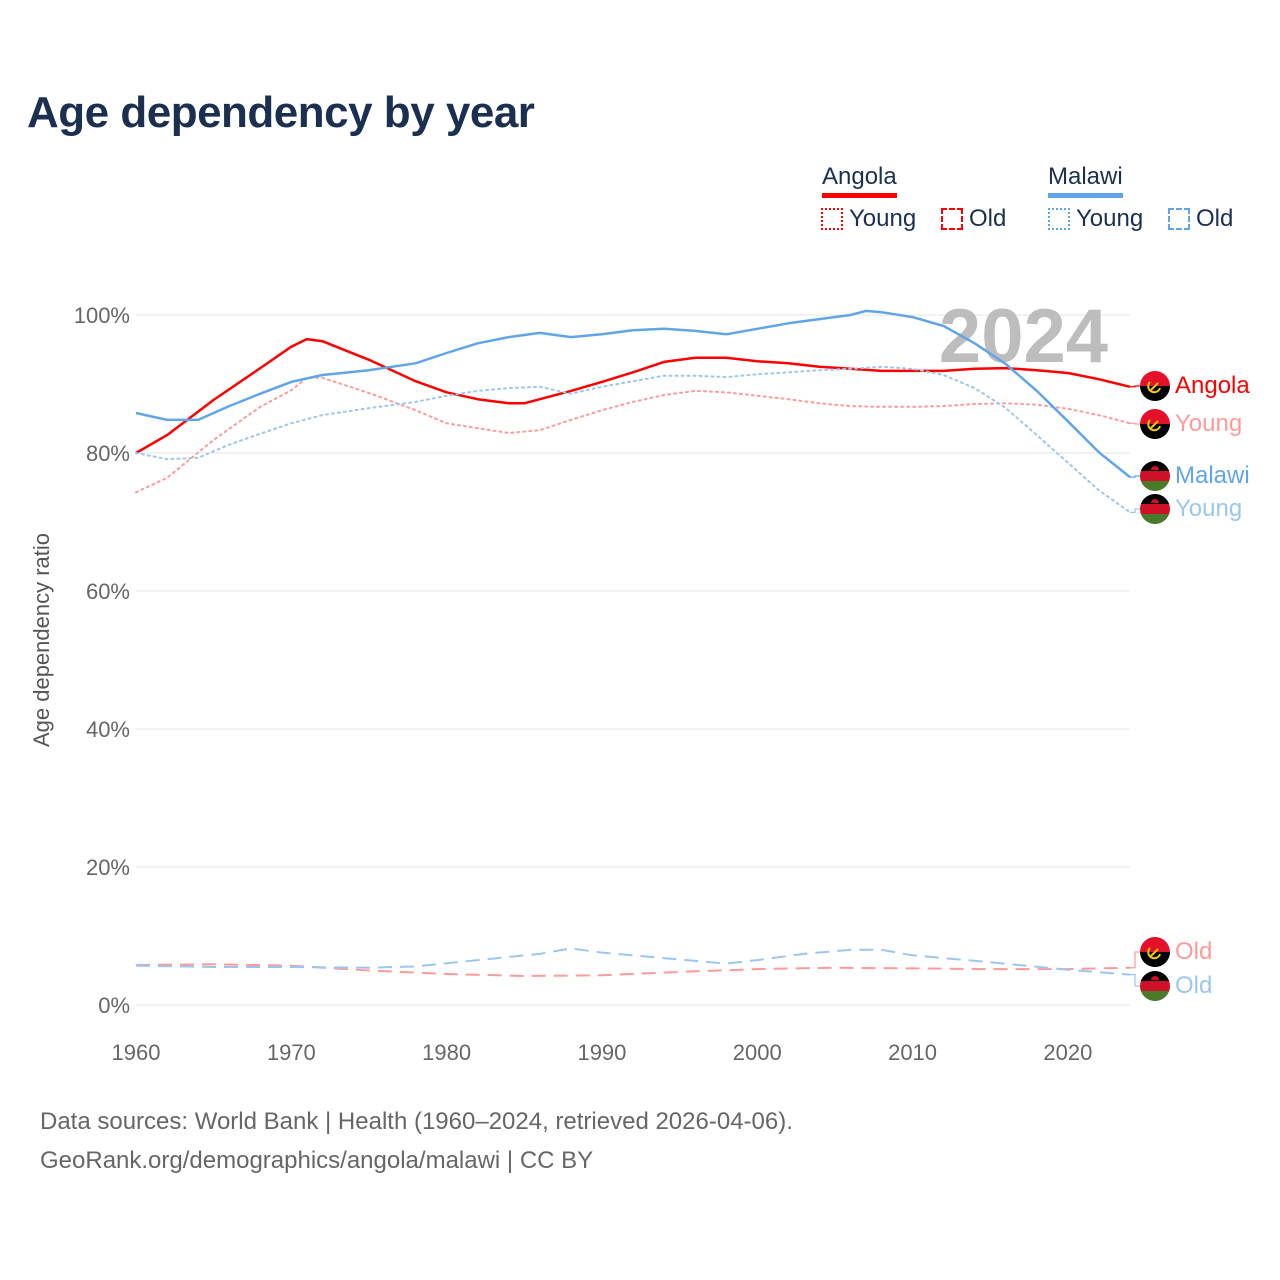  What do you see at coordinates (1067, 1052) in the screenshot?
I see `x-tick-label: 2020` at bounding box center [1067, 1052].